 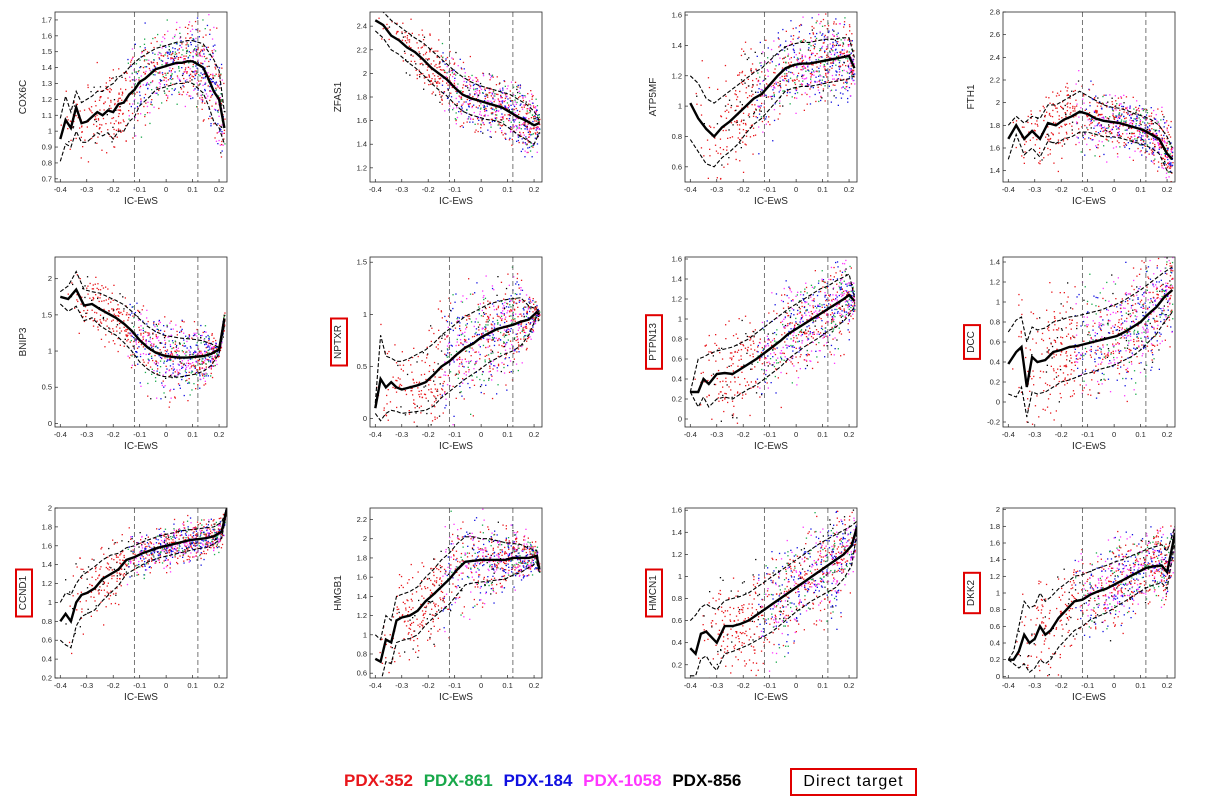 What do you see at coordinates (677, 136) in the screenshot?
I see `y-tick-label: 0.8` at bounding box center [677, 136].